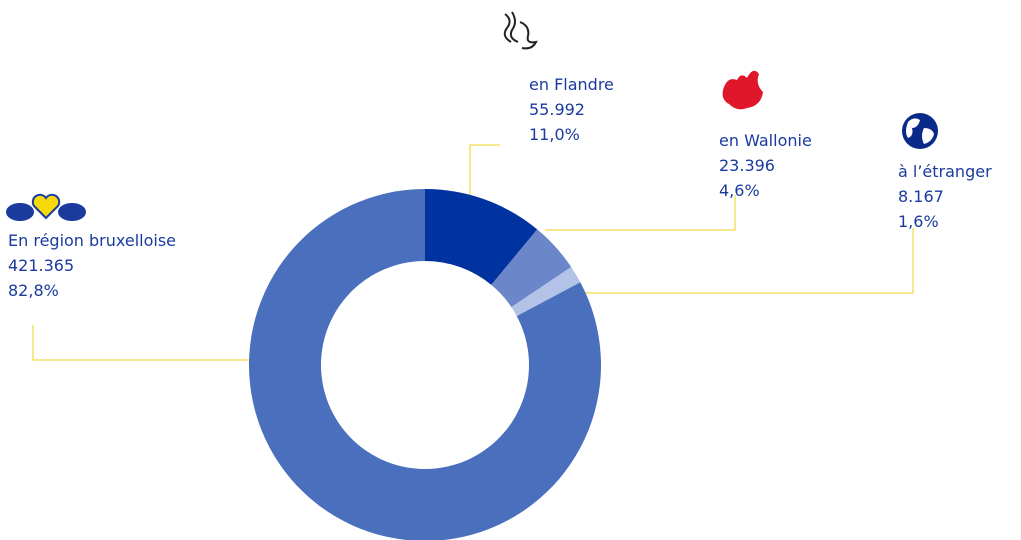  What do you see at coordinates (33, 290) in the screenshot?
I see `percent-label: 82,8%` at bounding box center [33, 290].